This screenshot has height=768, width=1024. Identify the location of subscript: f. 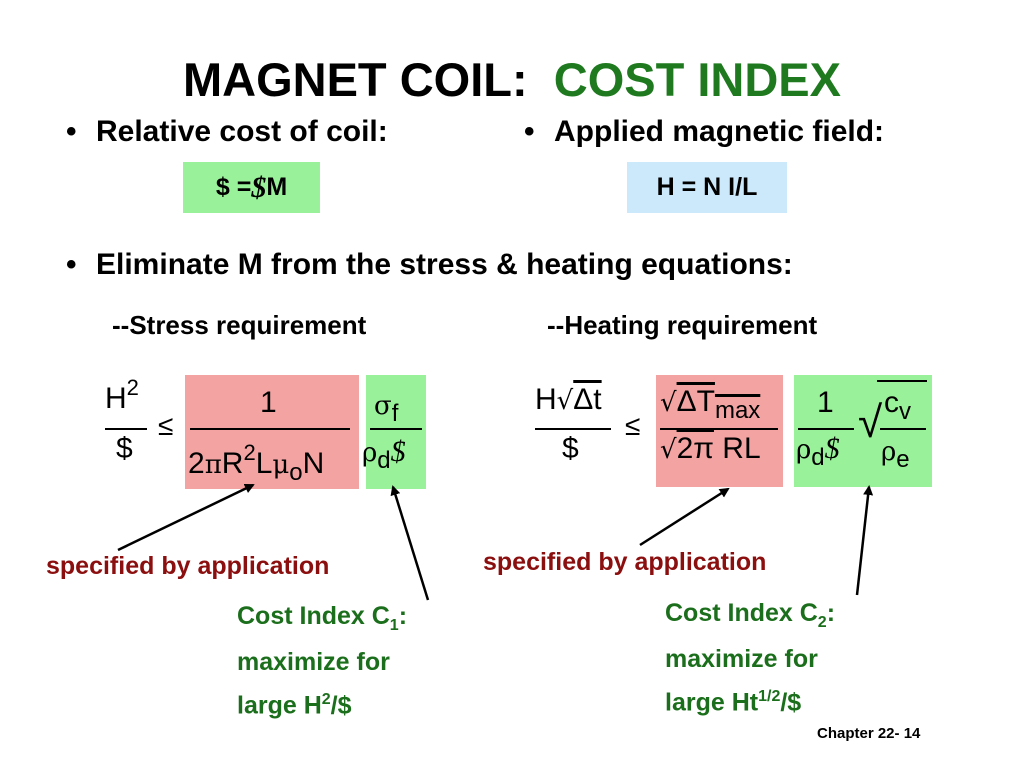
(395, 413).